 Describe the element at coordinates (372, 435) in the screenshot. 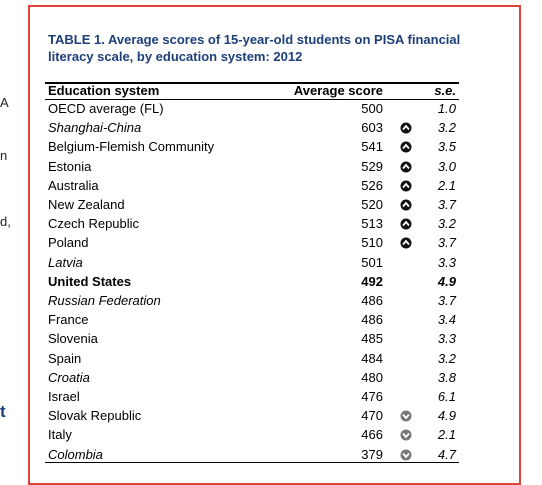

I see `row-score: 466` at that location.